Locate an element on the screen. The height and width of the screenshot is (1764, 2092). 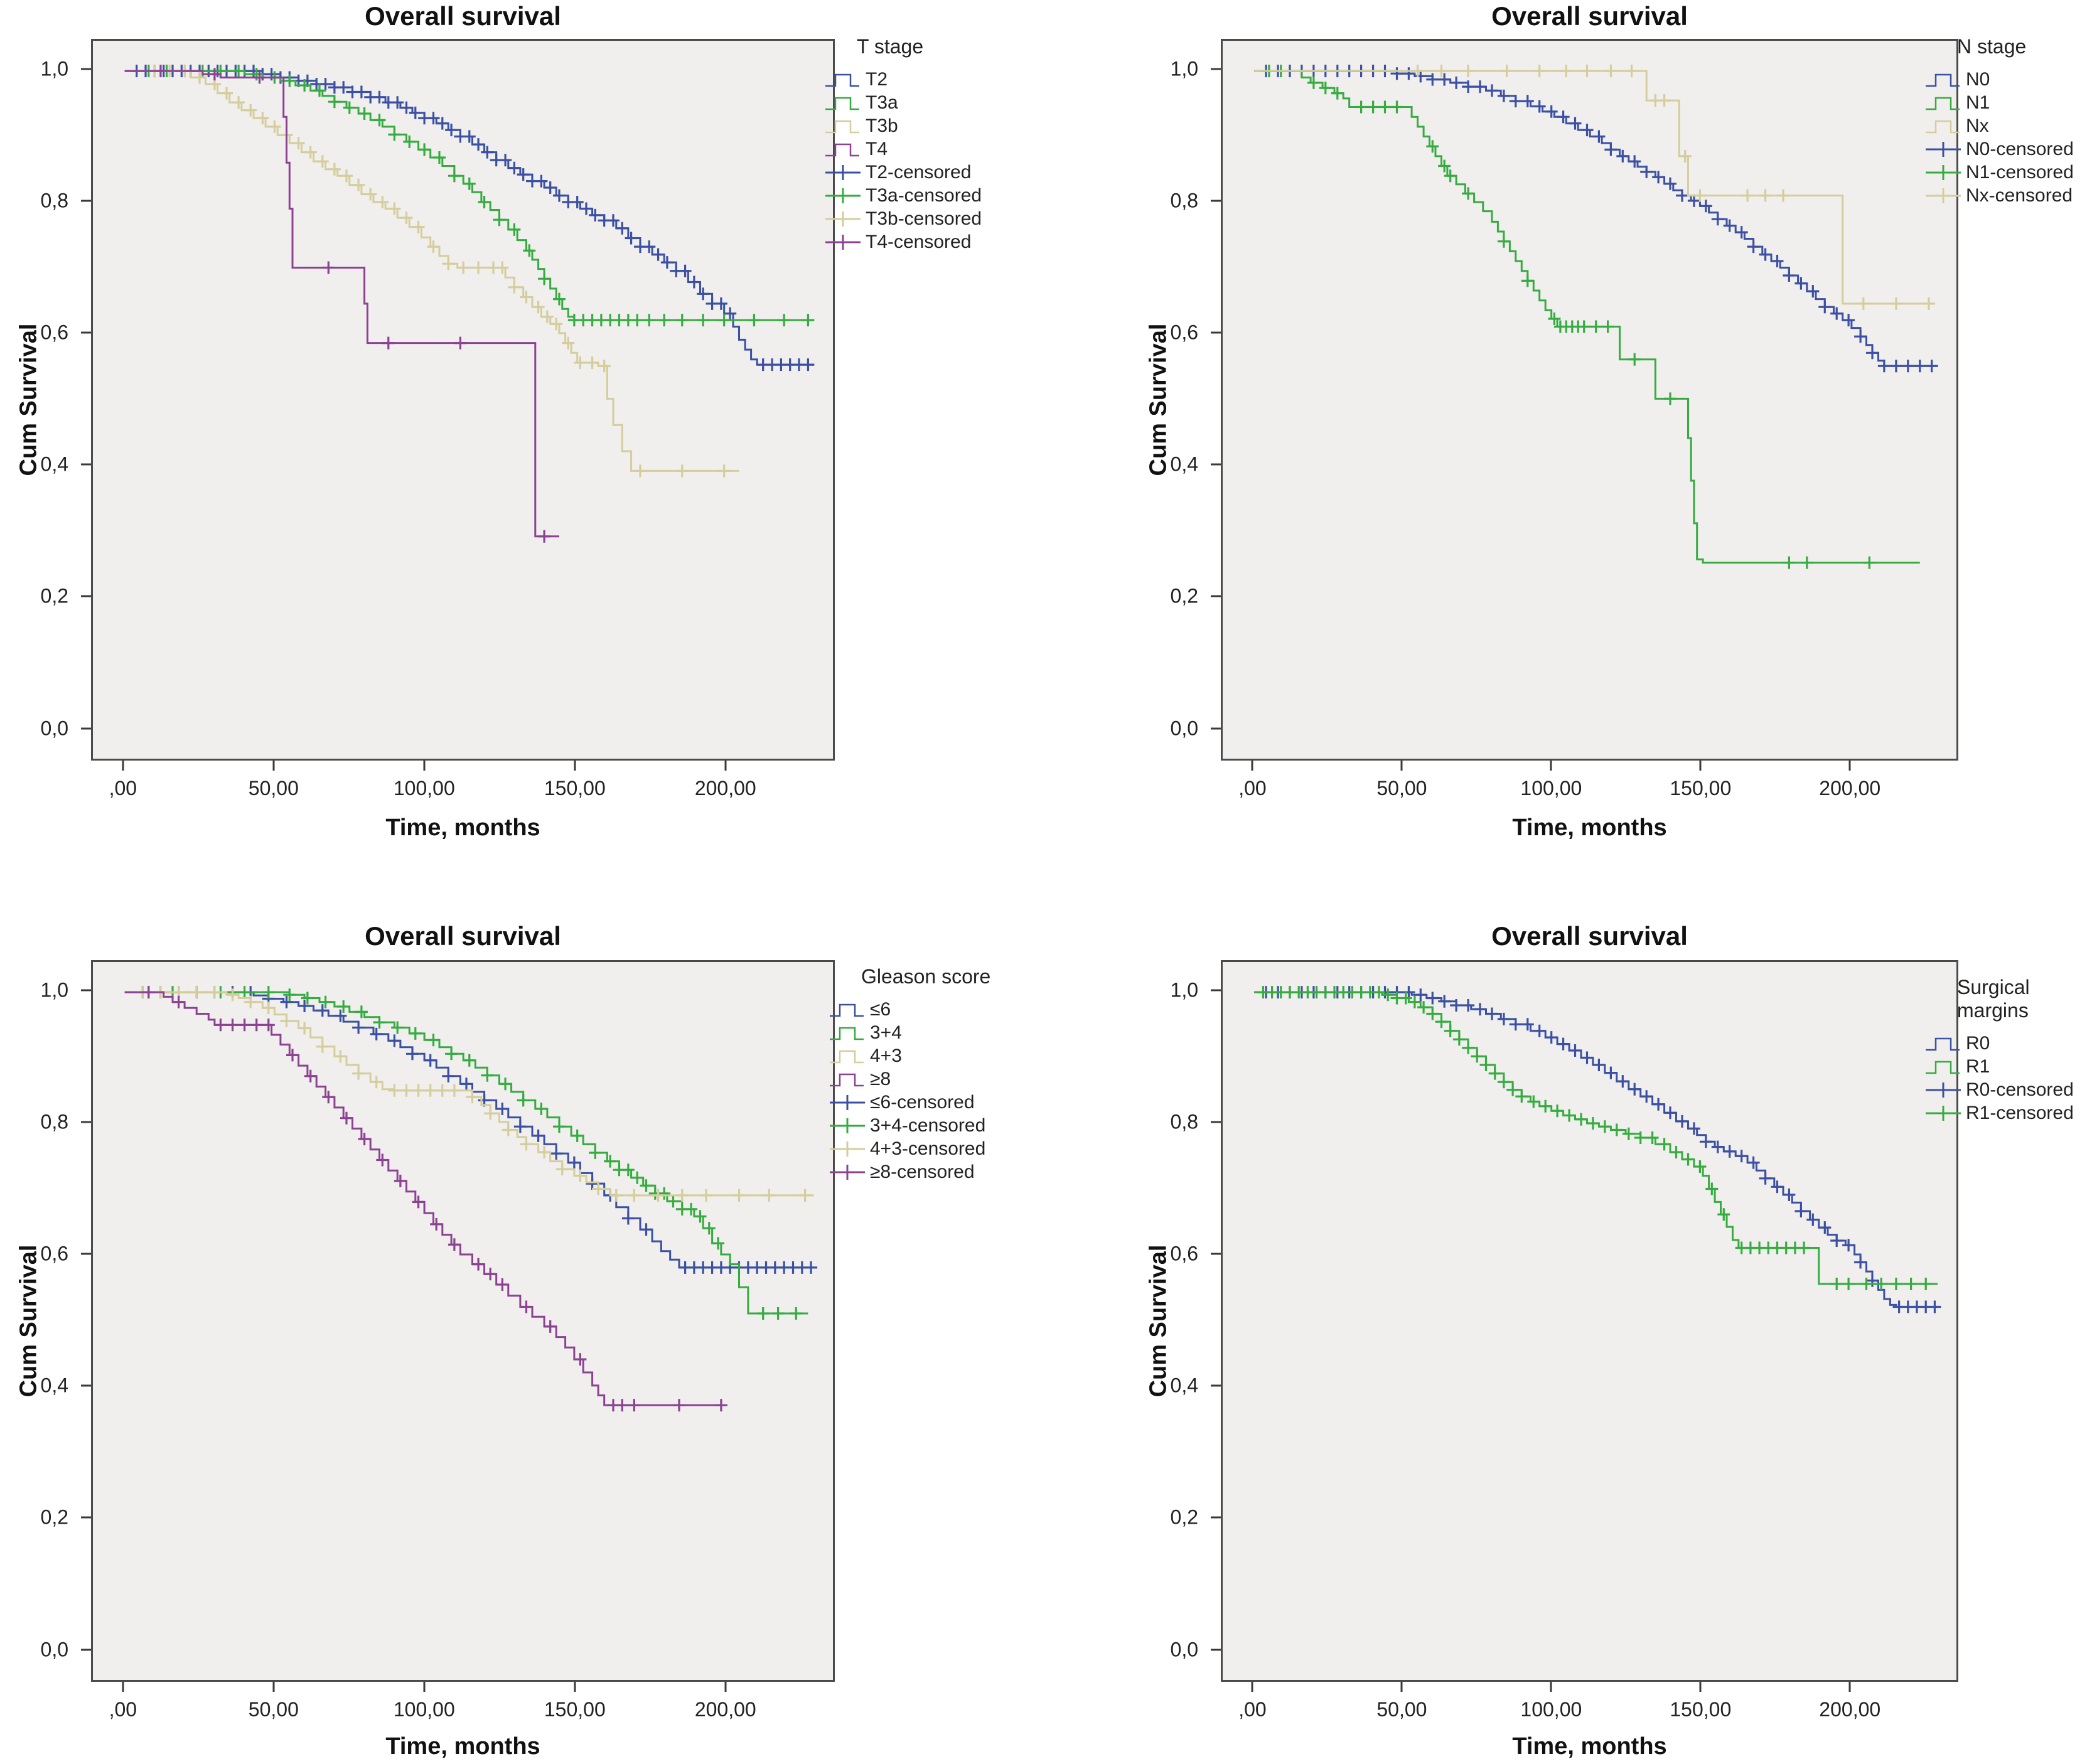
legend-title: Surgical margins is located at coordinates (1994, 999).